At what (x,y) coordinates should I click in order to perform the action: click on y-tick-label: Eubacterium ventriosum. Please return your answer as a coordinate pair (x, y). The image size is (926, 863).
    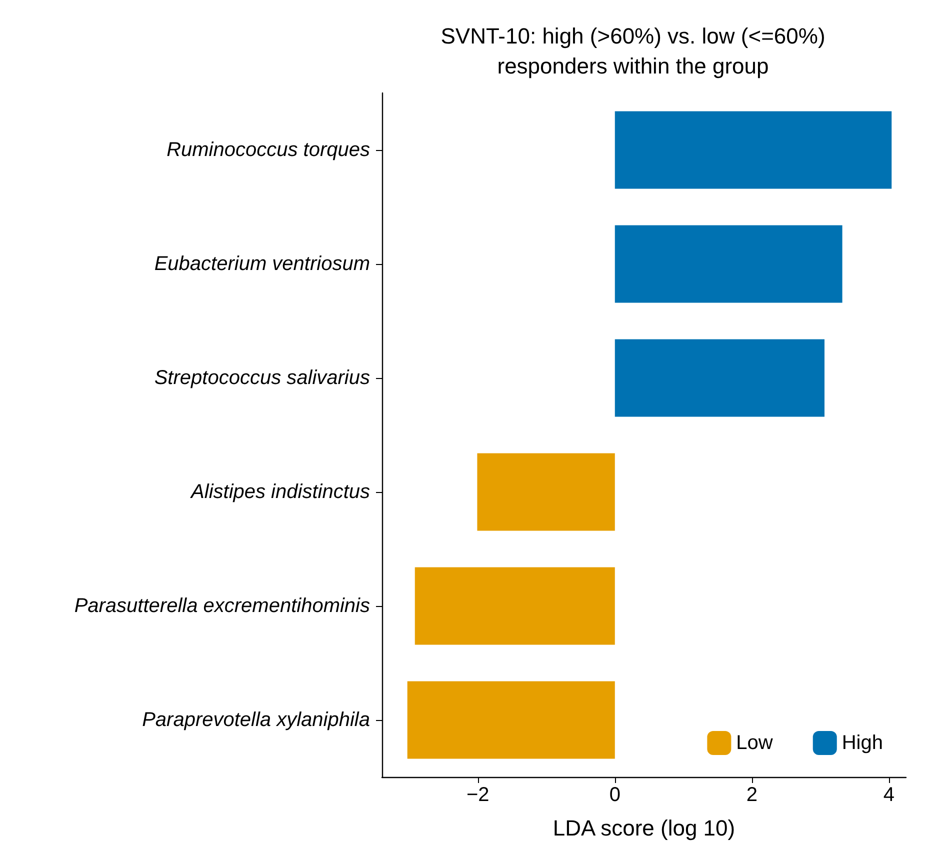
    Looking at the image, I should click on (262, 264).